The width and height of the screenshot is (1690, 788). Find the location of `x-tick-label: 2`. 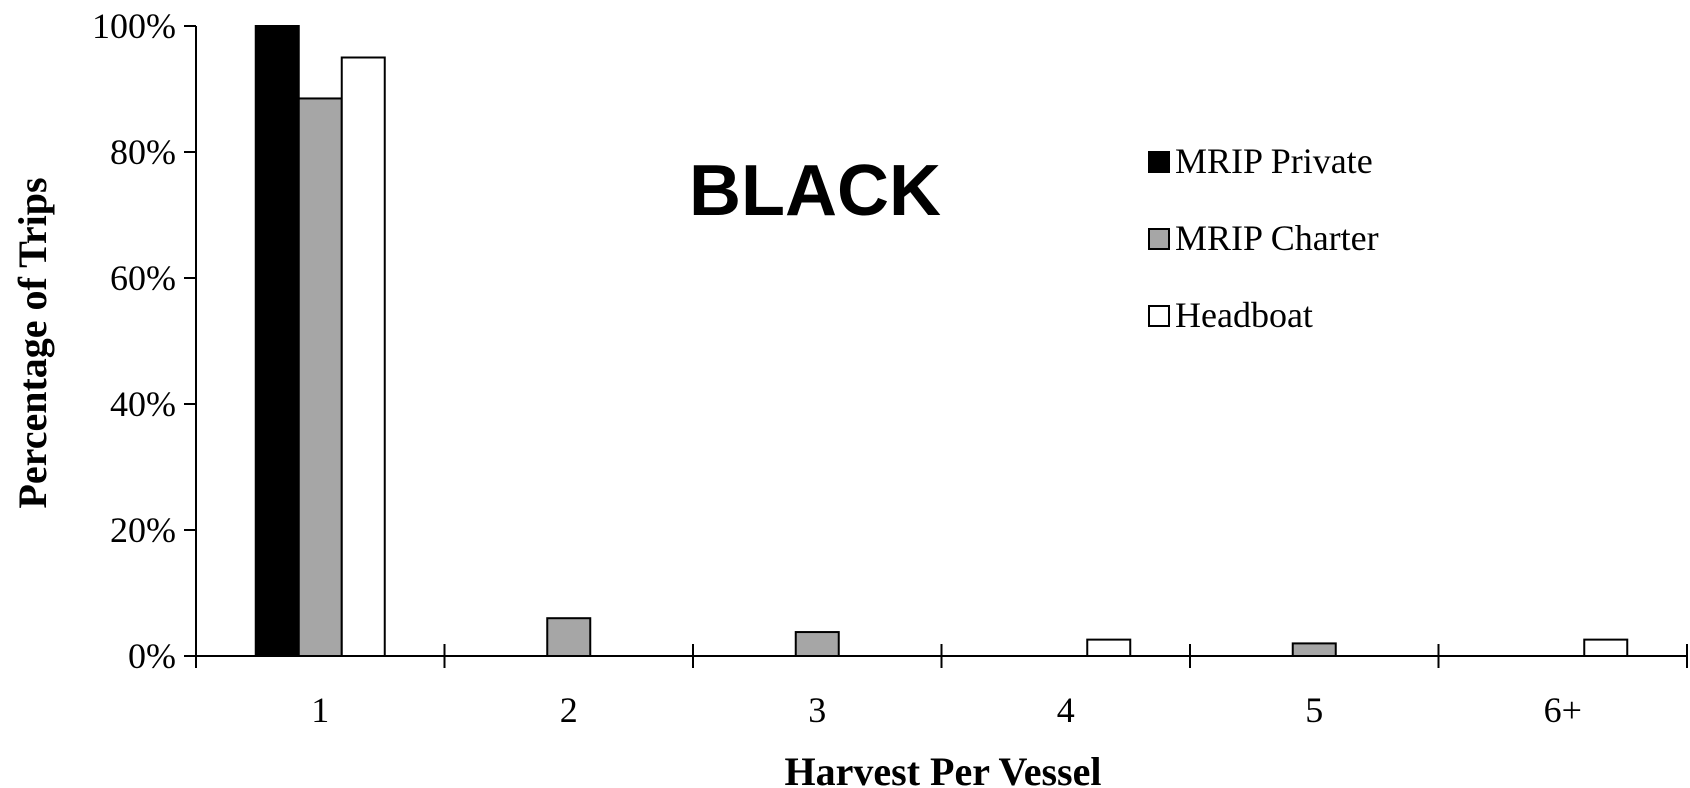

x-tick-label: 2 is located at coordinates (569, 710).